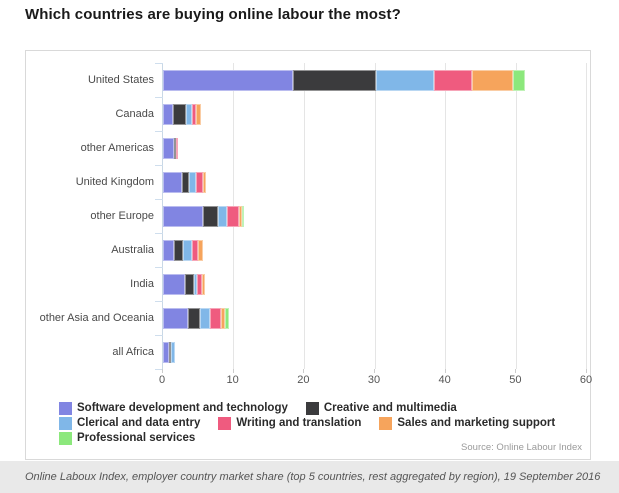  I want to click on legend-item: Professional services, so click(127, 438).